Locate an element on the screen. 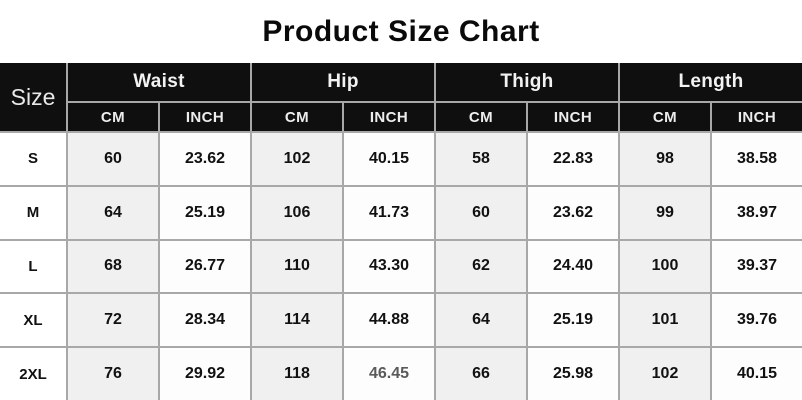  value-cell: 22.83 is located at coordinates (573, 159).